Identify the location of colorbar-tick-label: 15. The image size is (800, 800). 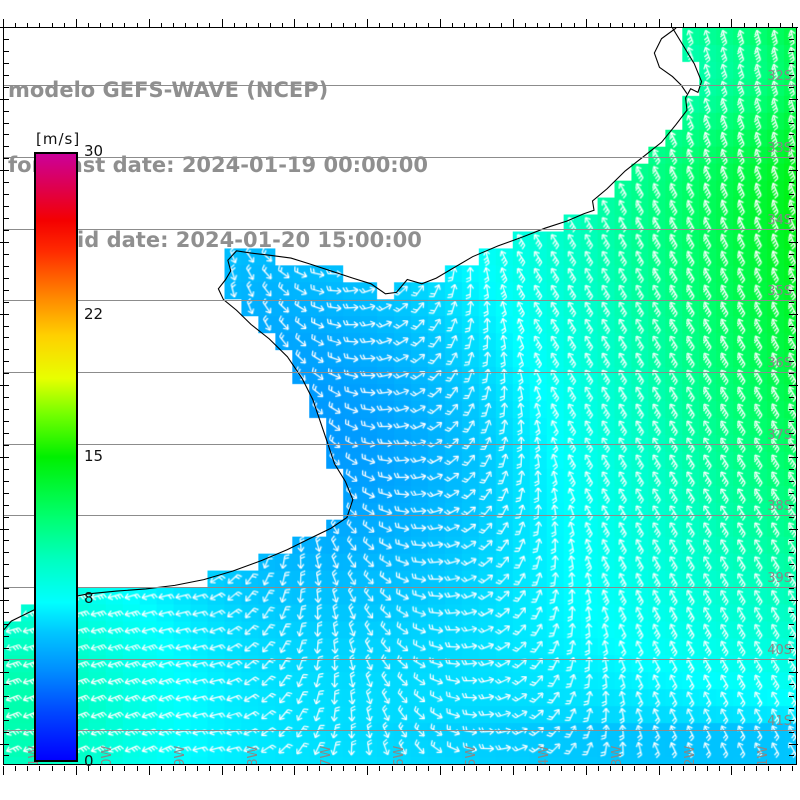
(94, 456).